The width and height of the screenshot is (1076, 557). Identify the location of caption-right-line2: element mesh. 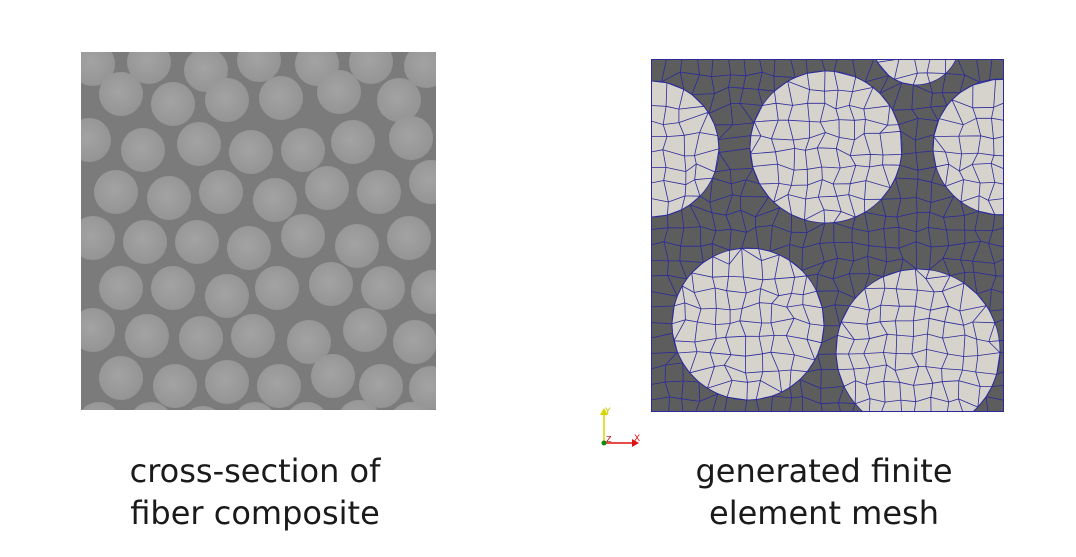
(824, 513).